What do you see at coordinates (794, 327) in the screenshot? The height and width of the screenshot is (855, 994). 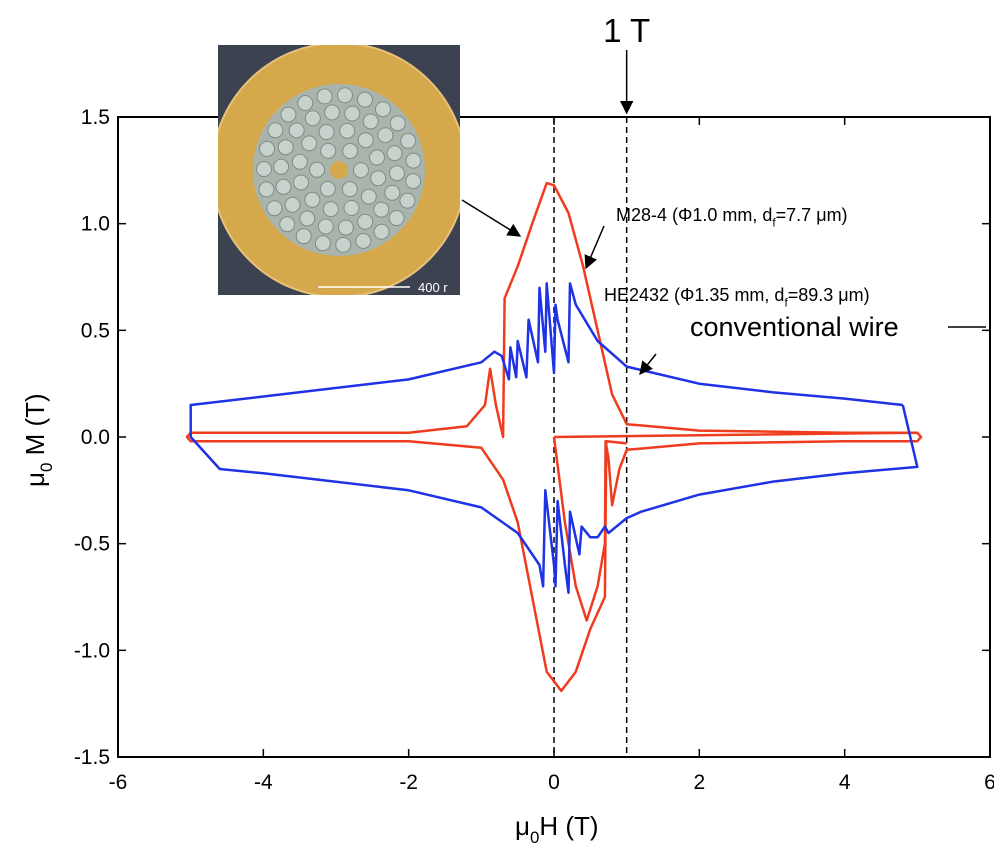 I see `annotation: conventional wire` at bounding box center [794, 327].